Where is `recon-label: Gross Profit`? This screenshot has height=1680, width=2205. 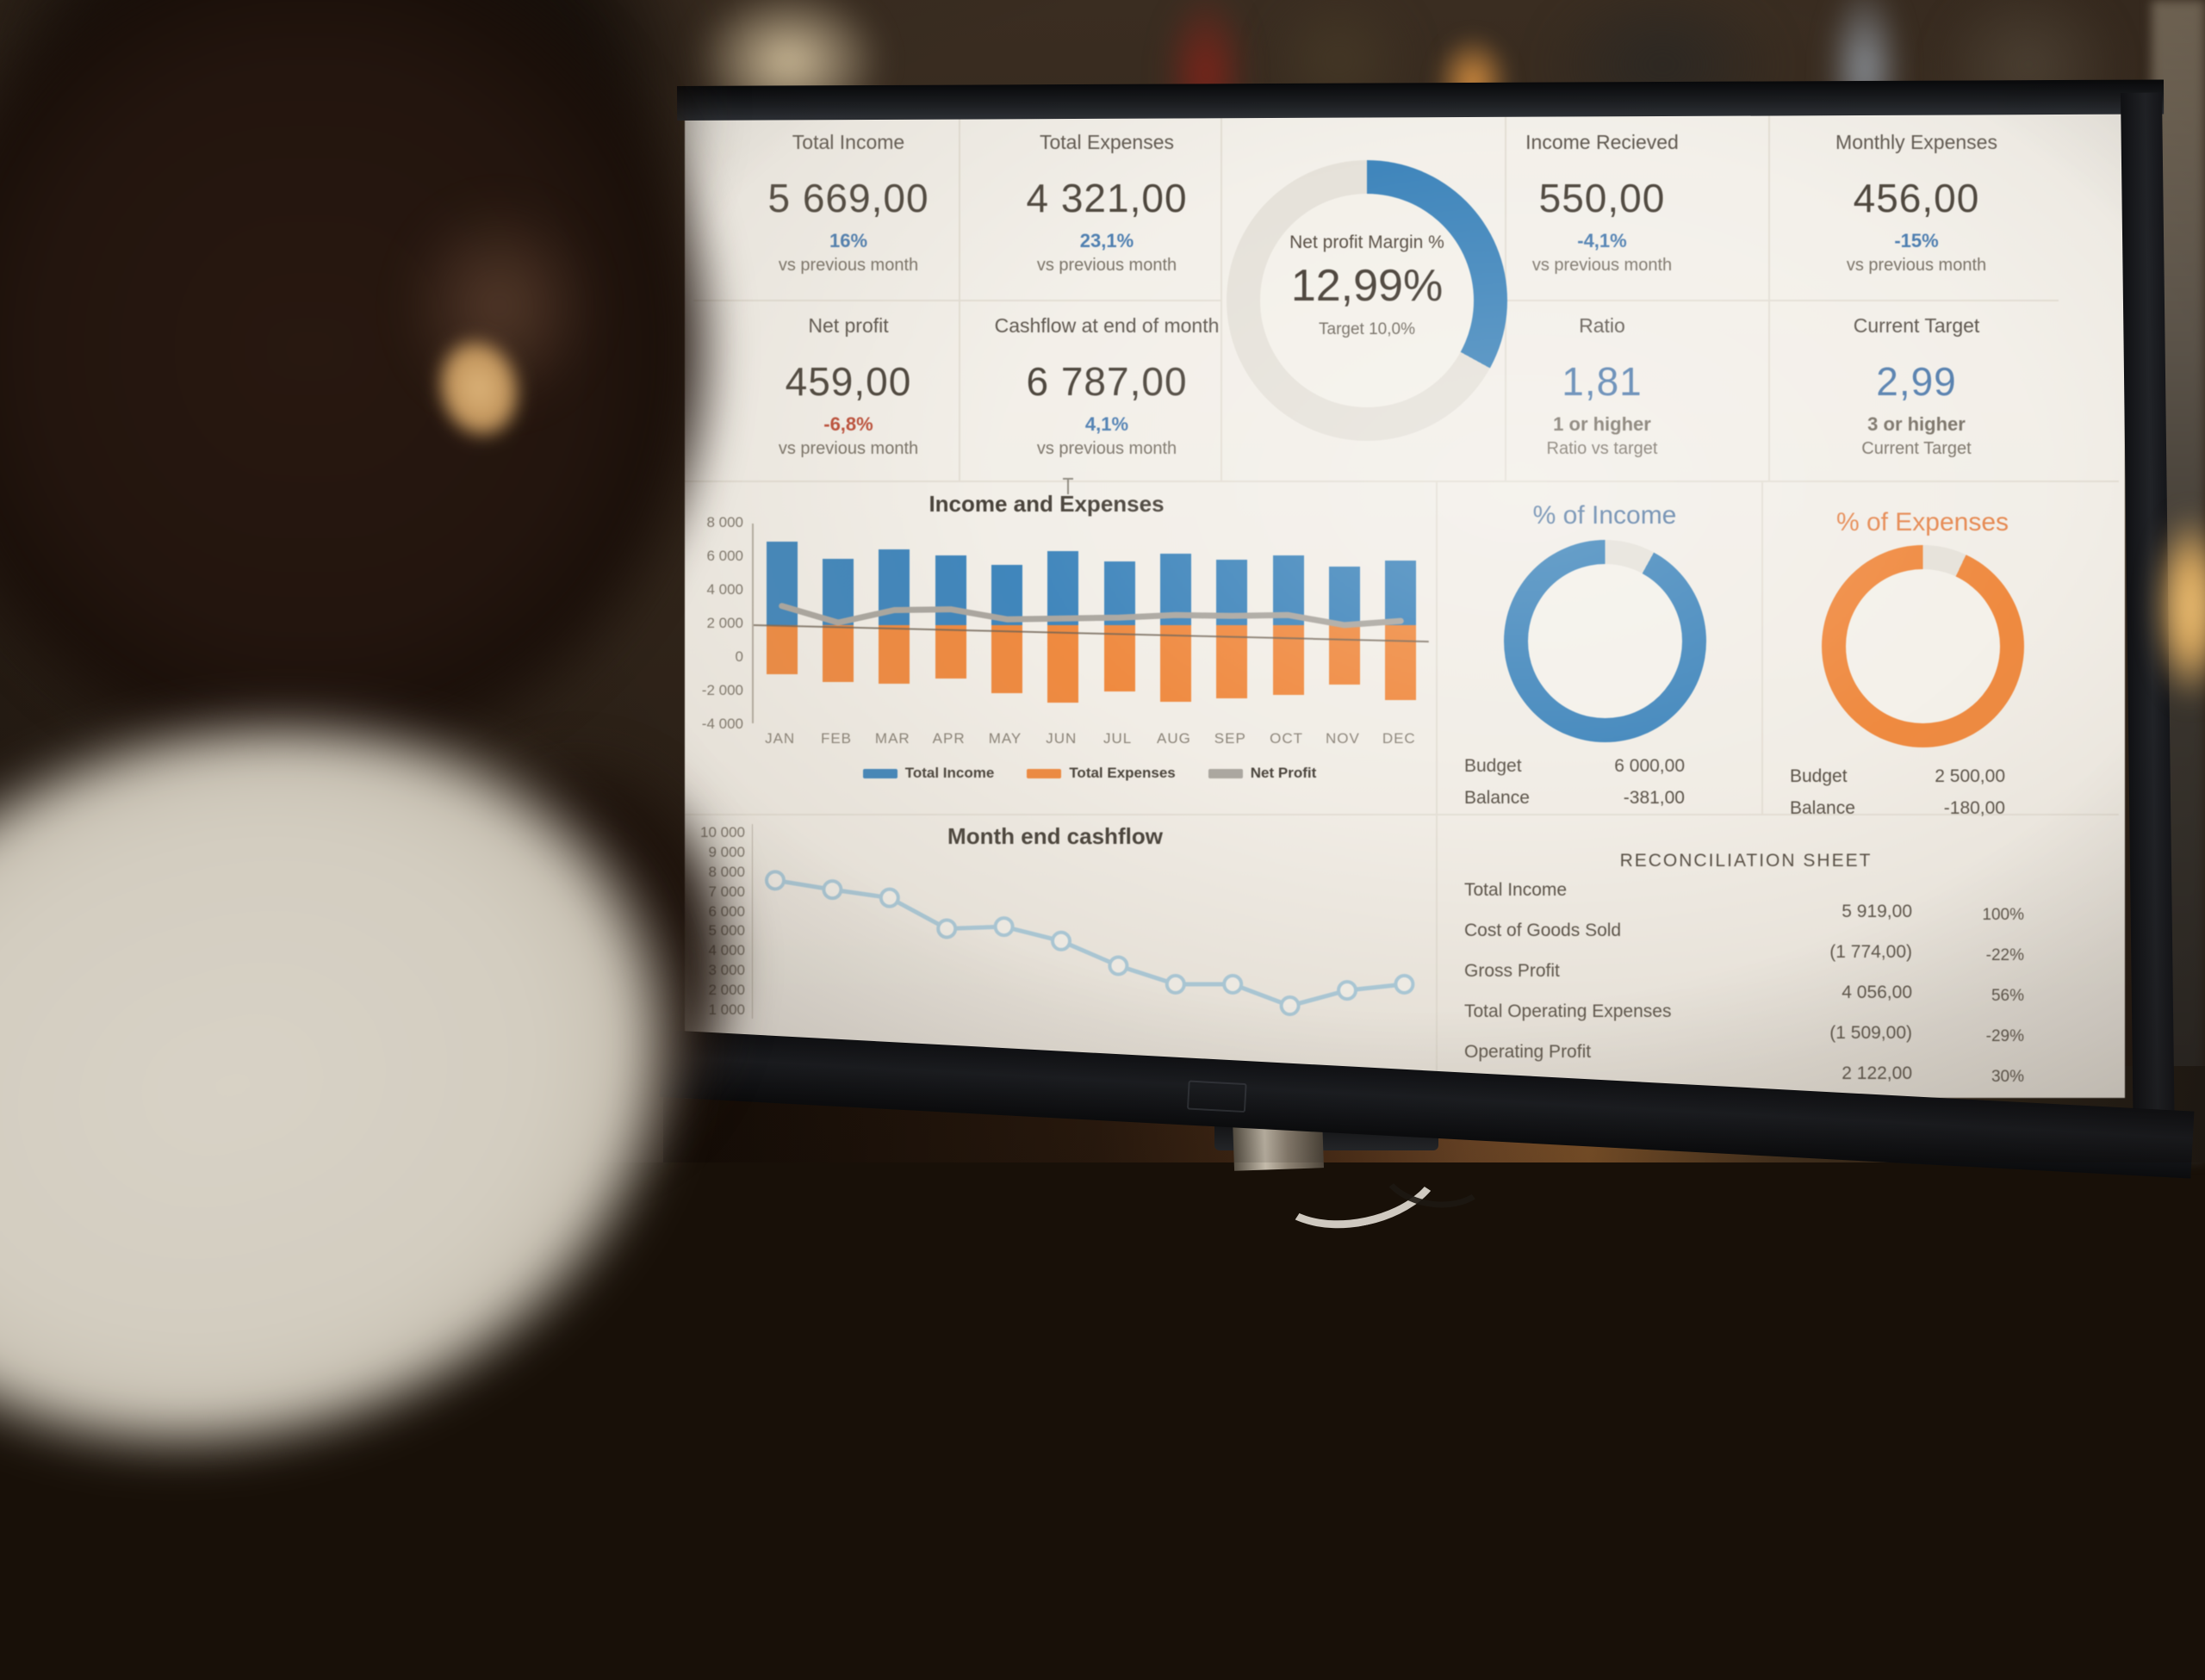
recon-label: Gross Profit is located at coordinates (1512, 971).